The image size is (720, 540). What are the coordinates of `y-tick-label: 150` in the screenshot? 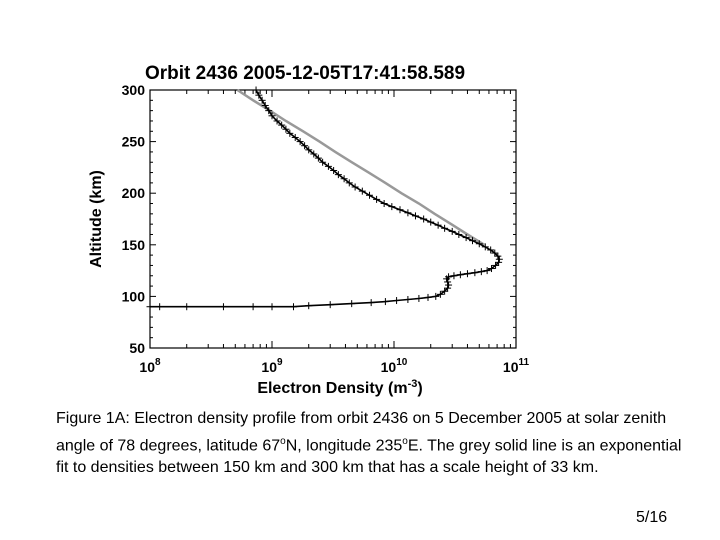 It's located at (134, 245).